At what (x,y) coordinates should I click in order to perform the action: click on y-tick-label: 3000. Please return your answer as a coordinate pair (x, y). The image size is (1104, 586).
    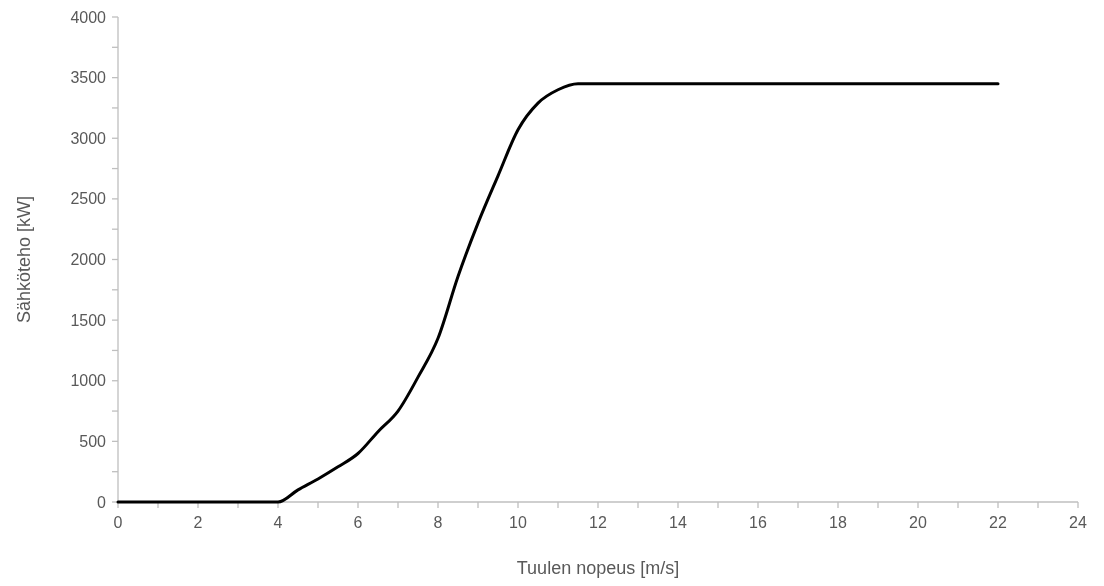
    Looking at the image, I should click on (88, 138).